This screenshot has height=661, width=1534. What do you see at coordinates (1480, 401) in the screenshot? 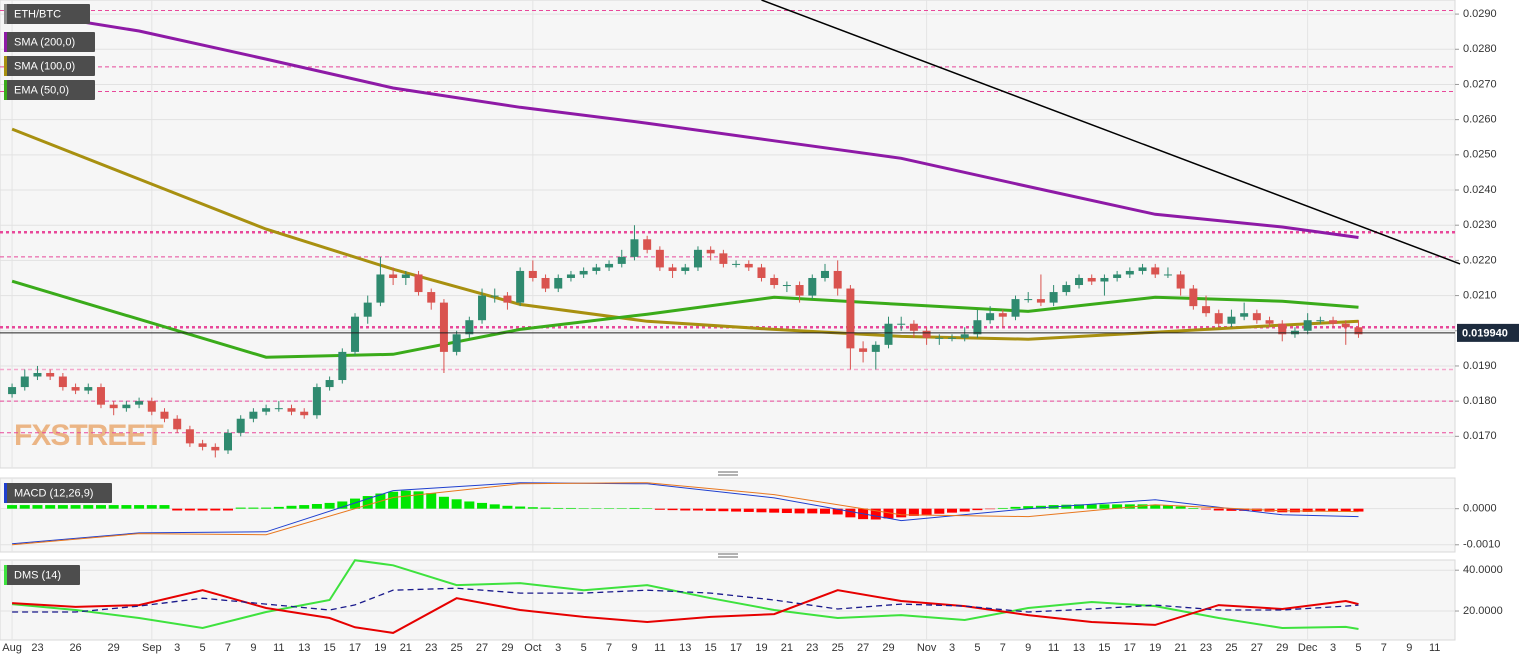
I see `y-tick-label: 0.0180` at bounding box center [1480, 401].